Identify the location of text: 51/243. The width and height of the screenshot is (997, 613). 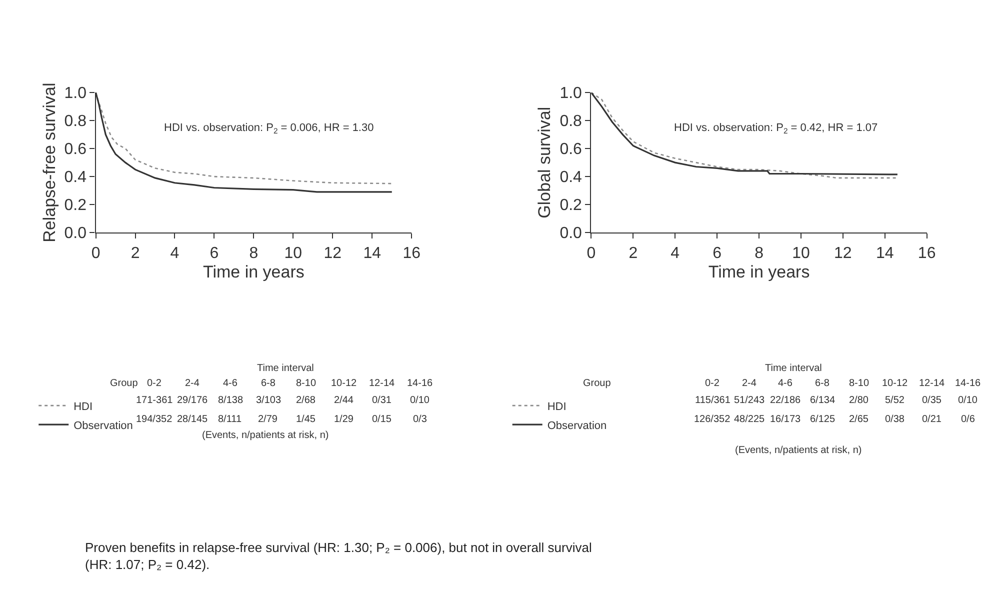
(750, 400).